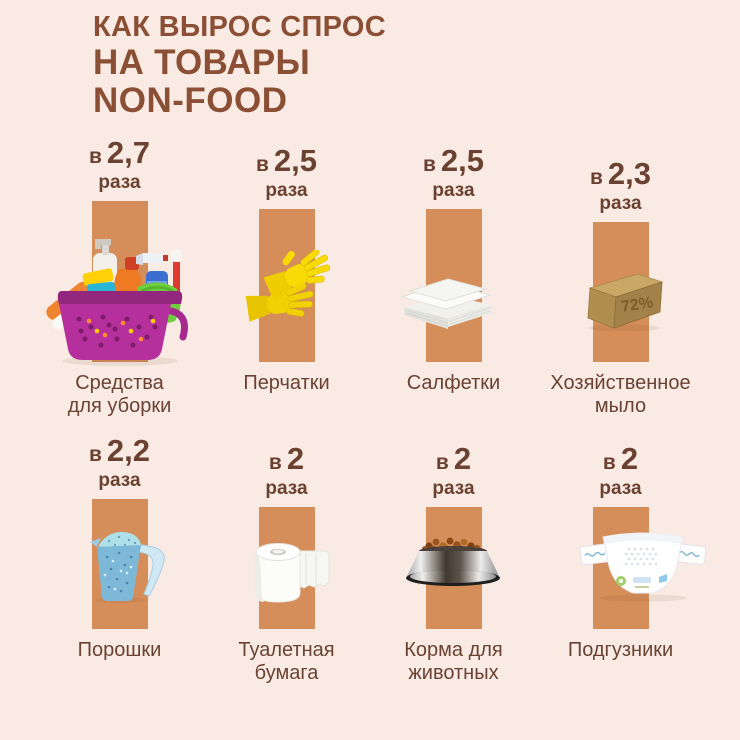 This screenshot has height=740, width=740. I want to click on item-label-line: мыло, so click(620, 406).